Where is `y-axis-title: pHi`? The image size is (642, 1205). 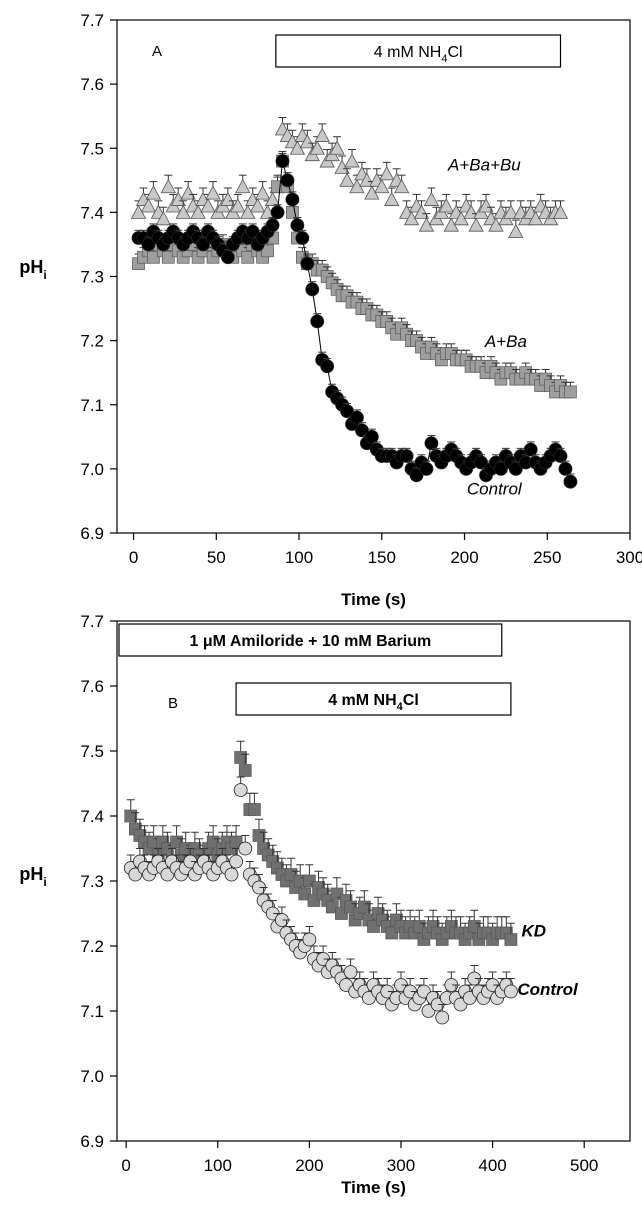 y-axis-title: pHi is located at coordinates (32, 876).